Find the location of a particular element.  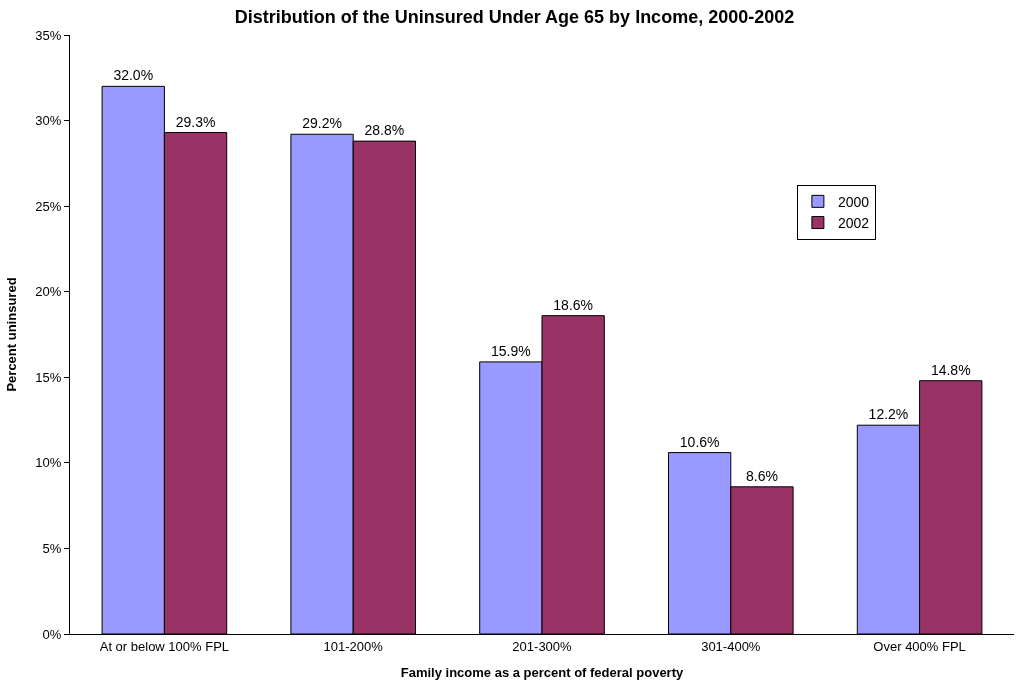

data-label: 12.2% is located at coordinates (888, 414).